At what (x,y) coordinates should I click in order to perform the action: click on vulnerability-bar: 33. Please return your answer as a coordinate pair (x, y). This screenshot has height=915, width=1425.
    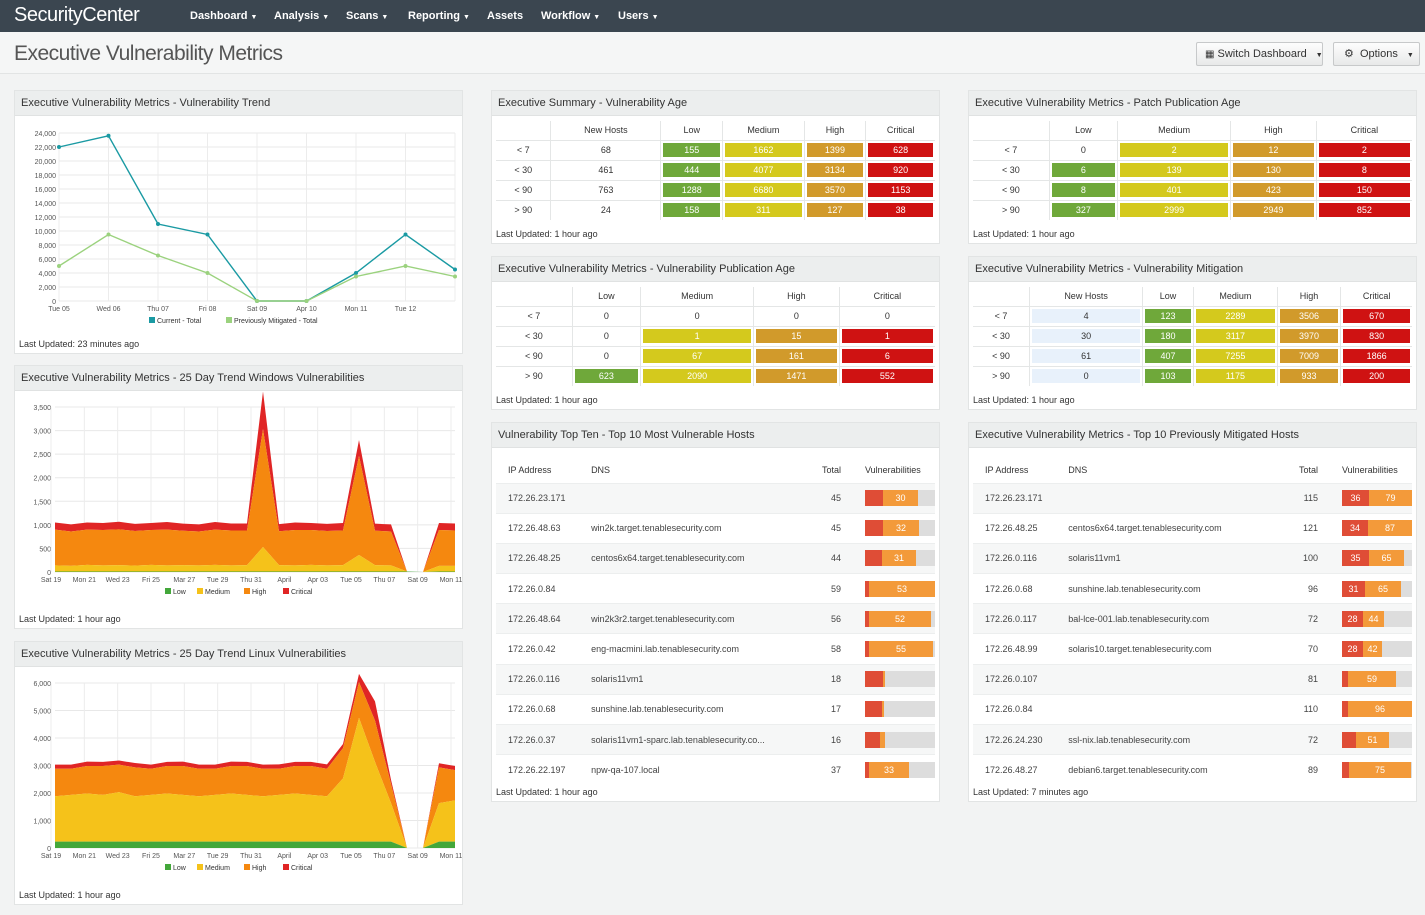
    Looking at the image, I should click on (900, 770).